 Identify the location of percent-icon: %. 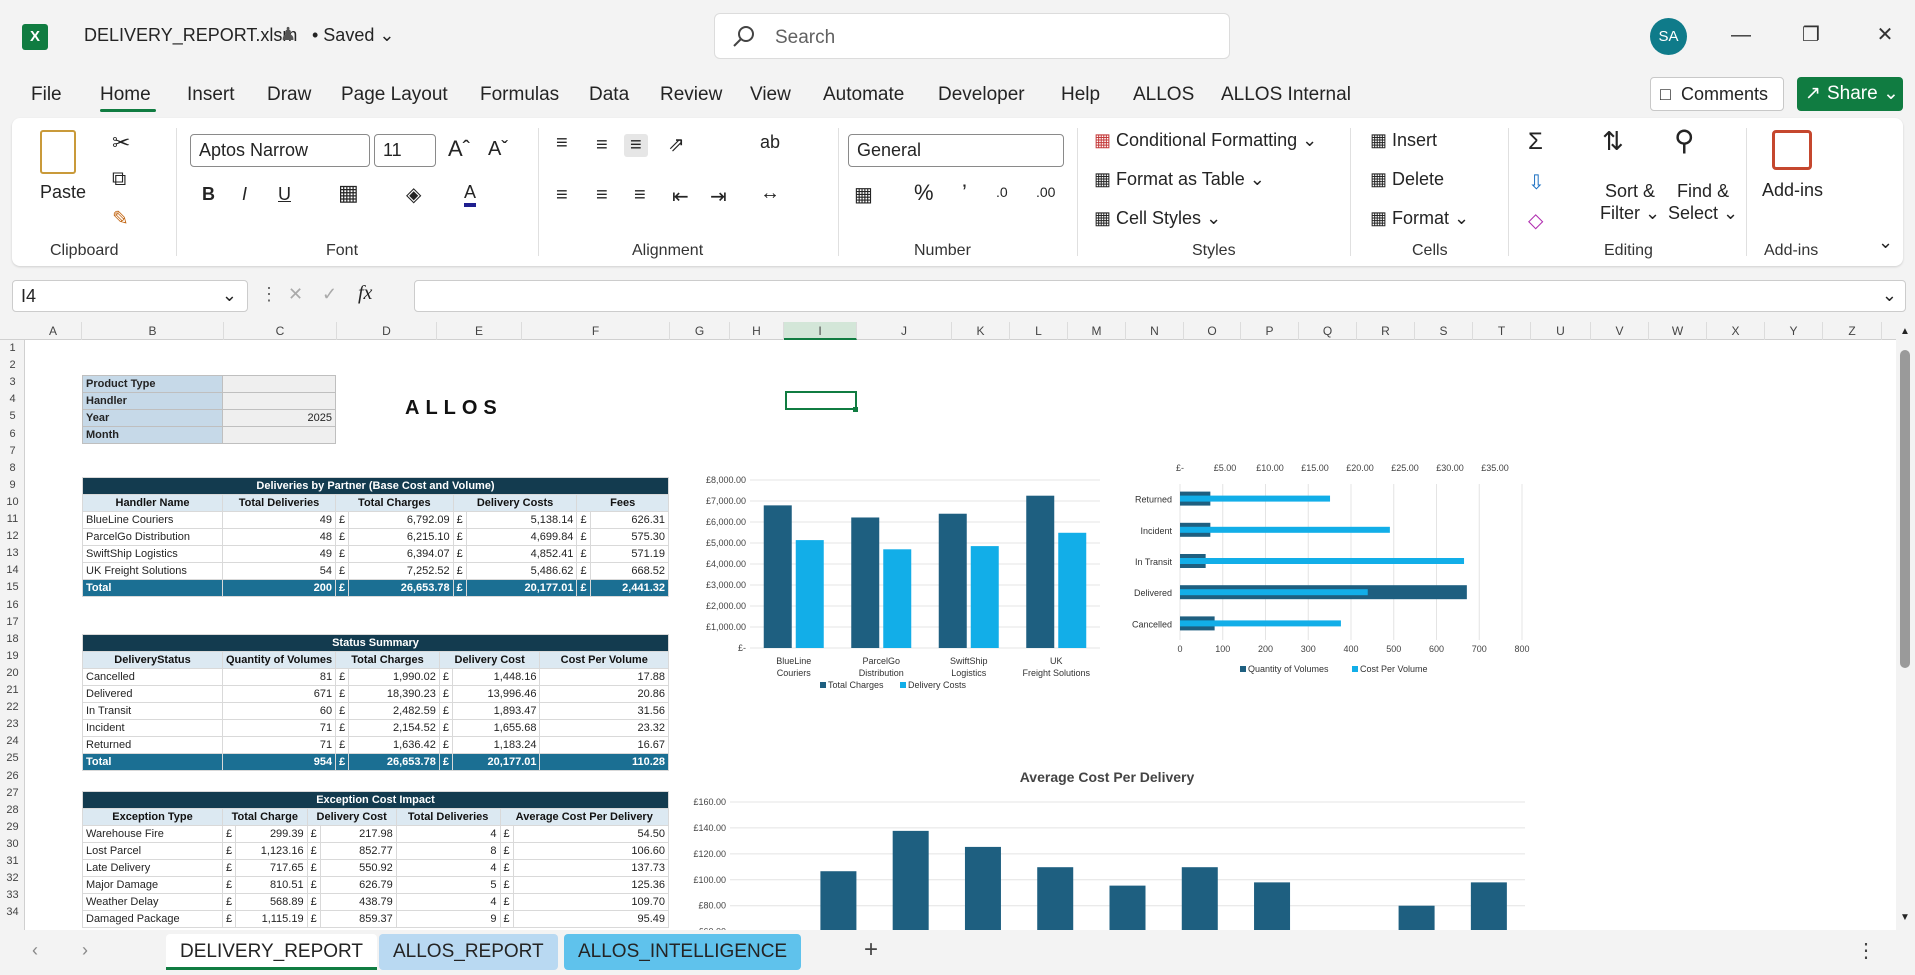
(924, 192).